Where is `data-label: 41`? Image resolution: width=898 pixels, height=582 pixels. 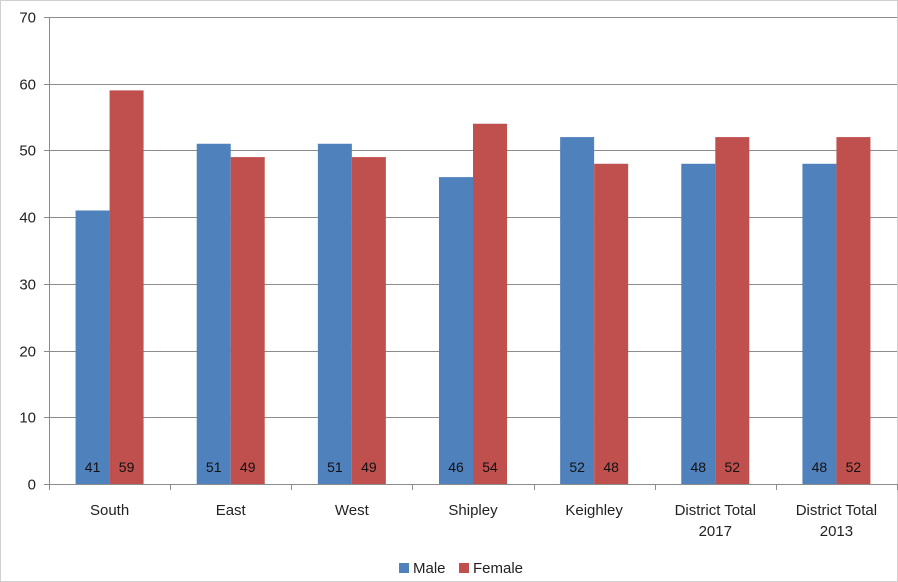
data-label: 41 is located at coordinates (93, 467).